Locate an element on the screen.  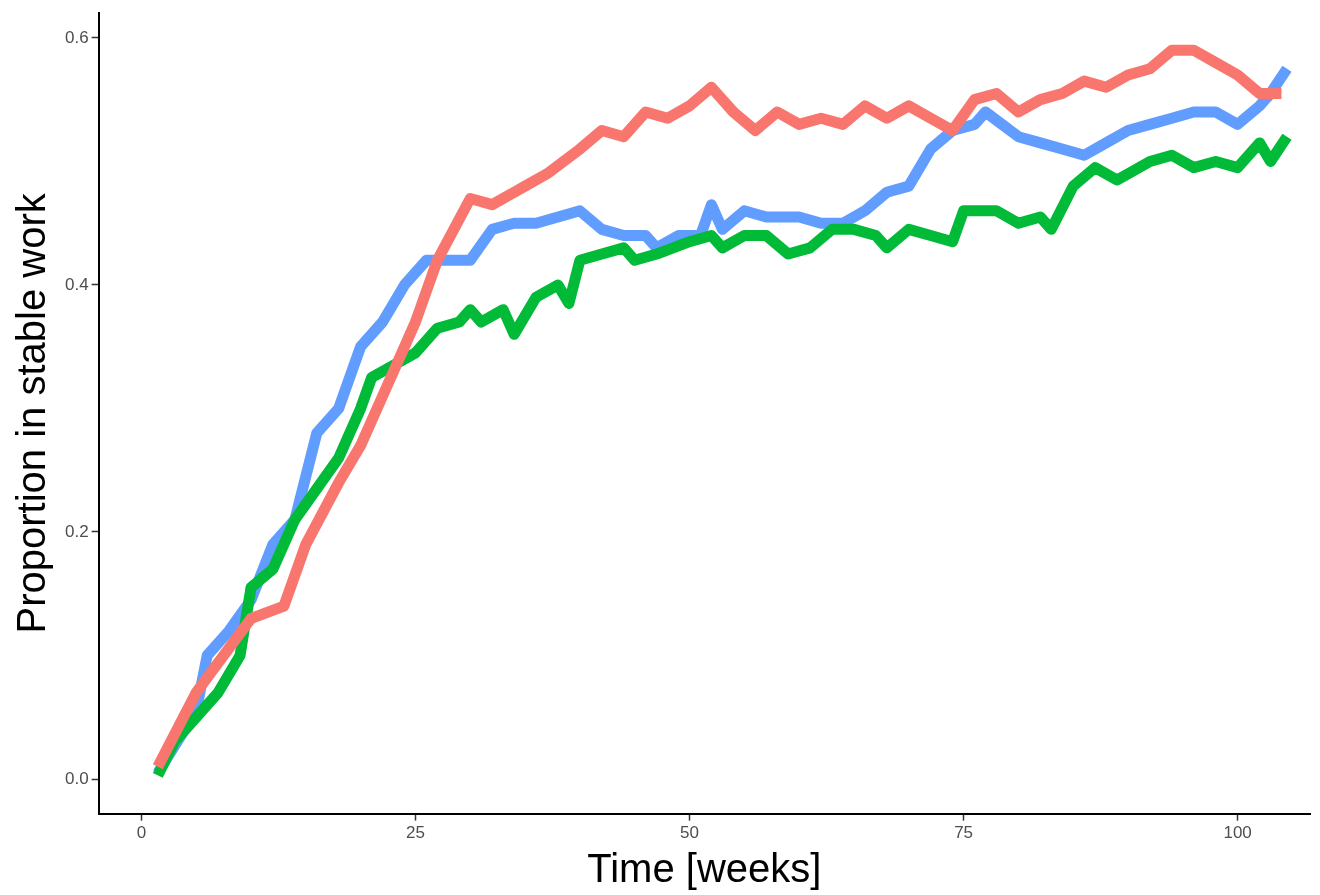
x-tick-label: 0 is located at coordinates (141, 833).